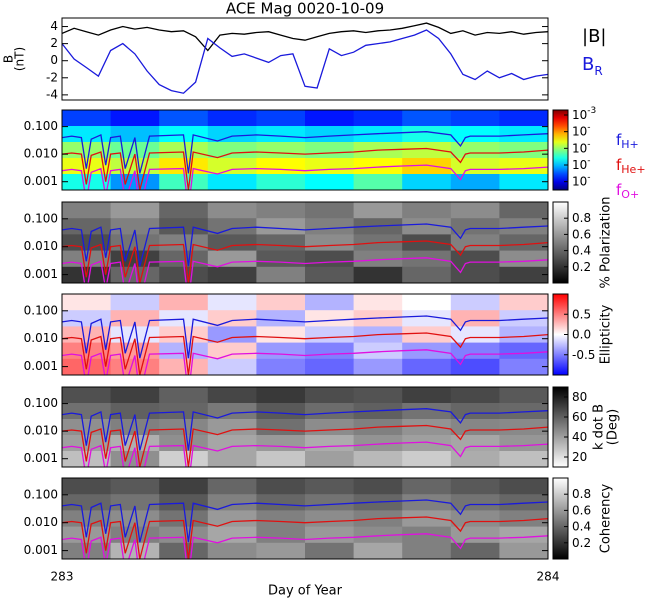 The image size is (650, 600). What do you see at coordinates (581, 266) in the screenshot?
I see `colorbar-tick-text: 0.2` at bounding box center [581, 266].